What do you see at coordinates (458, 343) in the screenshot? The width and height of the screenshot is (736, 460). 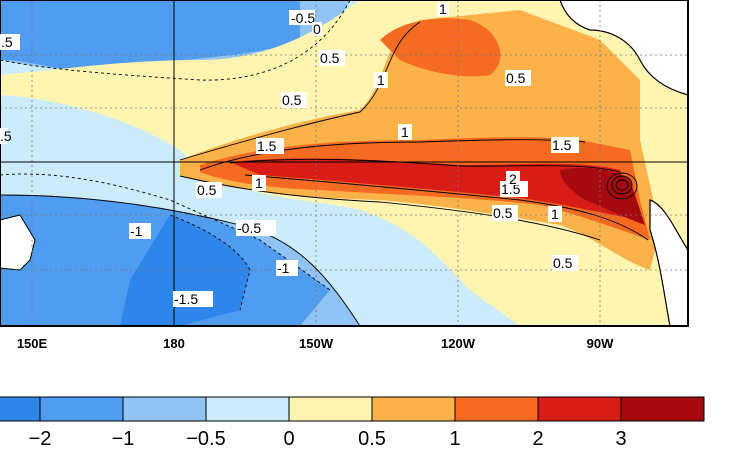 I see `longitude-label: 120W` at bounding box center [458, 343].